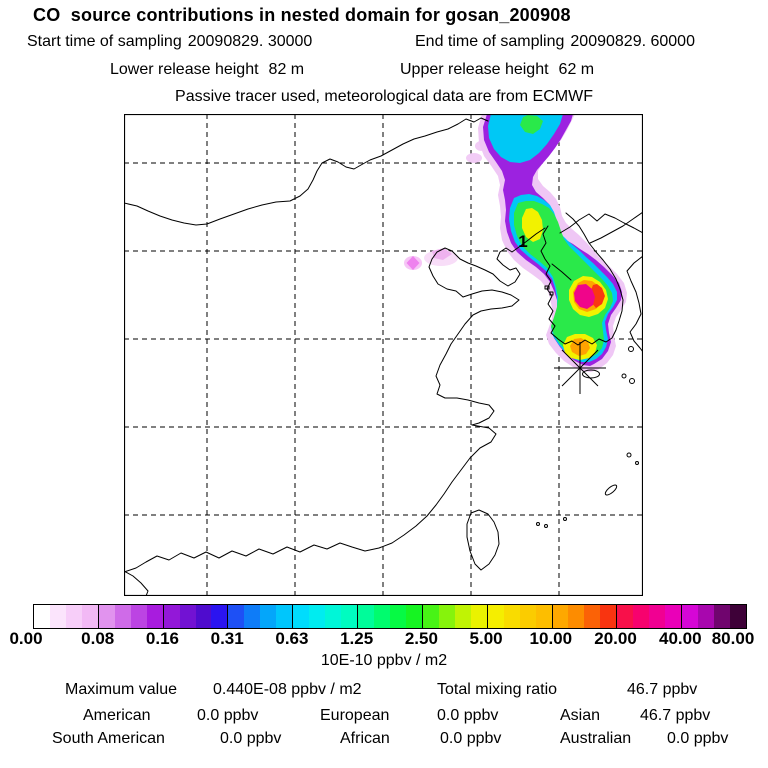 The width and height of the screenshot is (768, 768). What do you see at coordinates (733, 638) in the screenshot?
I see `colorbar-tick-80.00: 80.00` at bounding box center [733, 638].